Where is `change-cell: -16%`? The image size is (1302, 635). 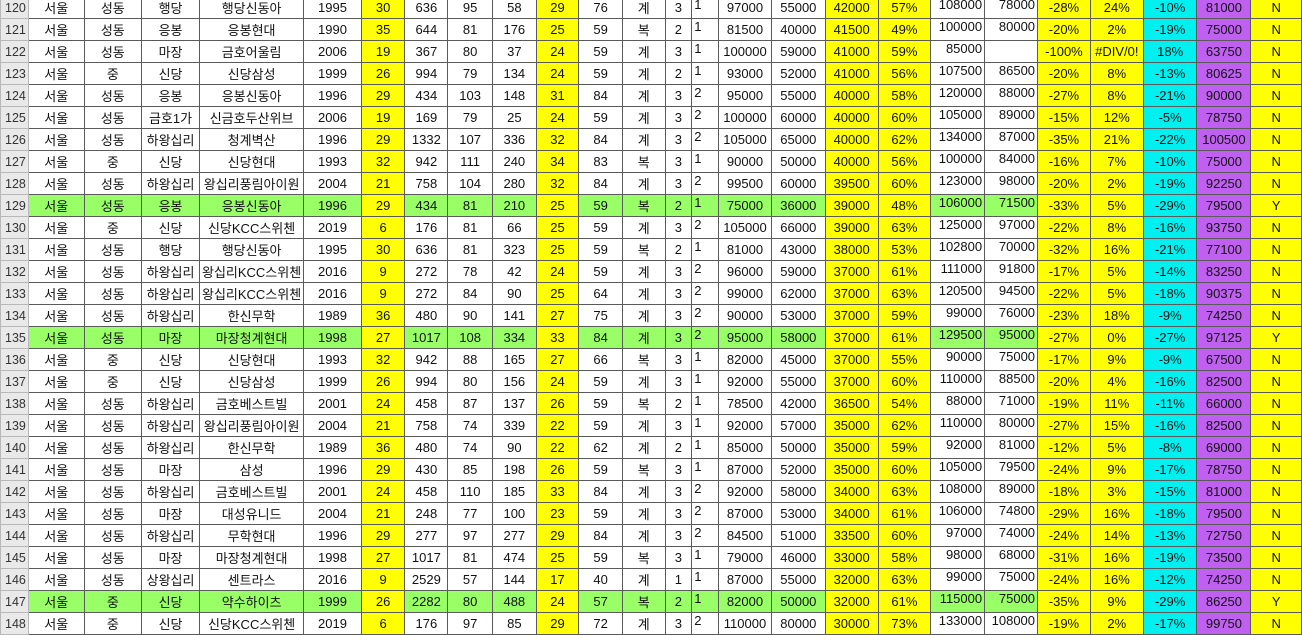 change-cell: -16% is located at coordinates (1064, 161).